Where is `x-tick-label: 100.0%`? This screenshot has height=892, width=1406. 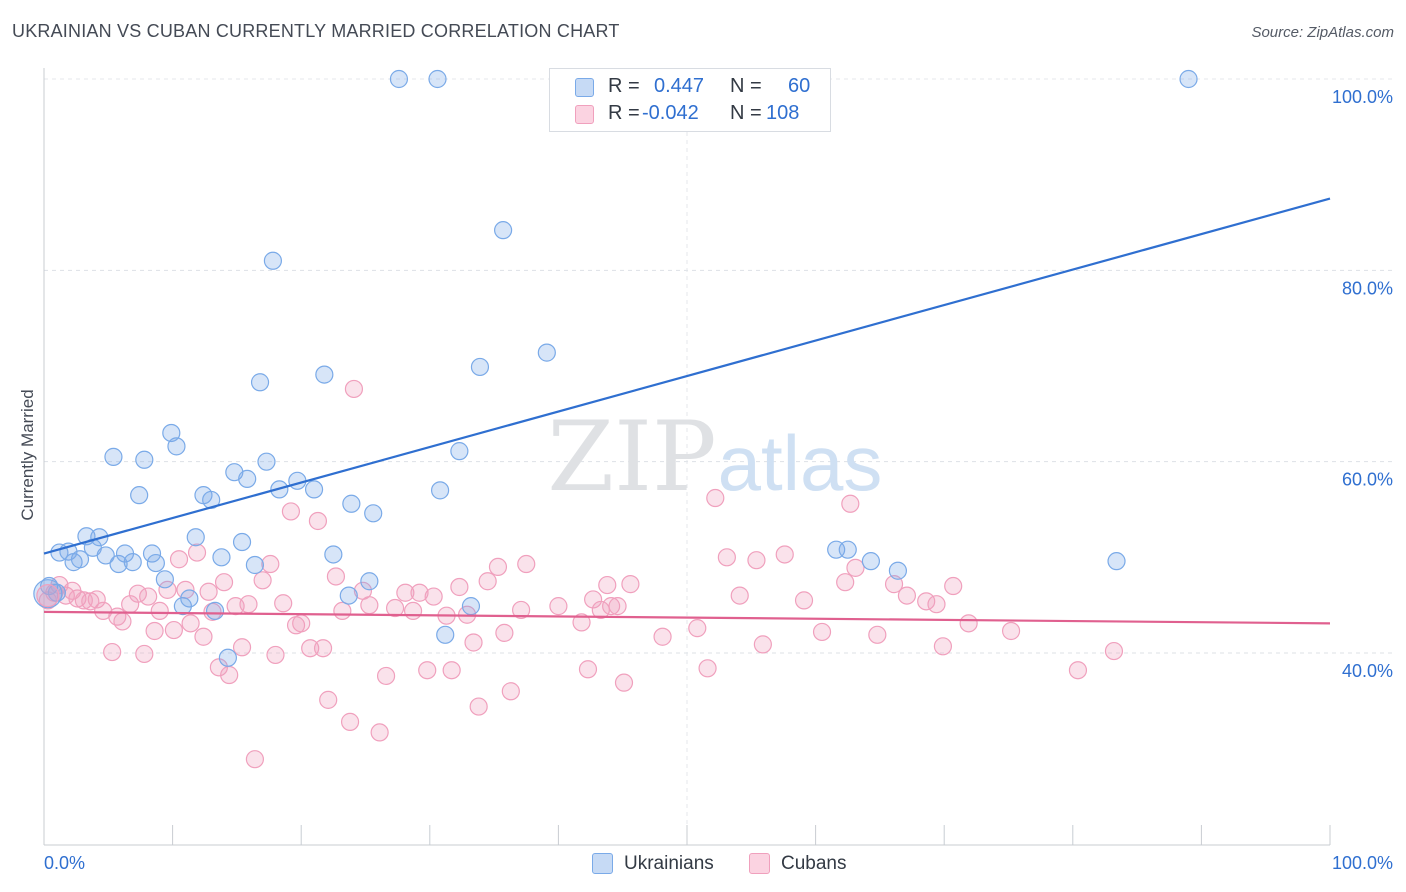
x-tick-label: 100.0% is located at coordinates (1362, 863).